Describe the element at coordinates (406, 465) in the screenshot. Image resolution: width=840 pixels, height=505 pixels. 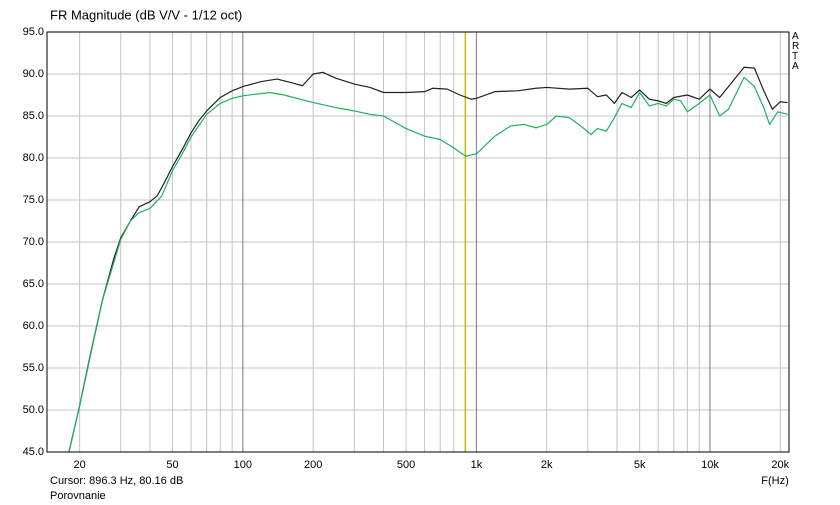
I see `x-tick-label: 500` at that location.